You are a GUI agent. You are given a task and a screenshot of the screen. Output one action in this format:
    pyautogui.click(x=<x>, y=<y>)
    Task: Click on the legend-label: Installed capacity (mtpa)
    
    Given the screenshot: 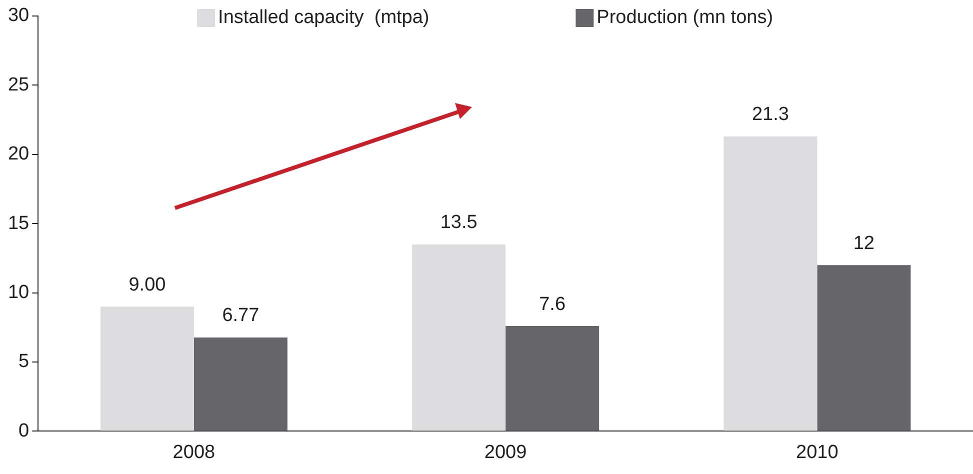 What is the action you would take?
    pyautogui.click(x=324, y=17)
    